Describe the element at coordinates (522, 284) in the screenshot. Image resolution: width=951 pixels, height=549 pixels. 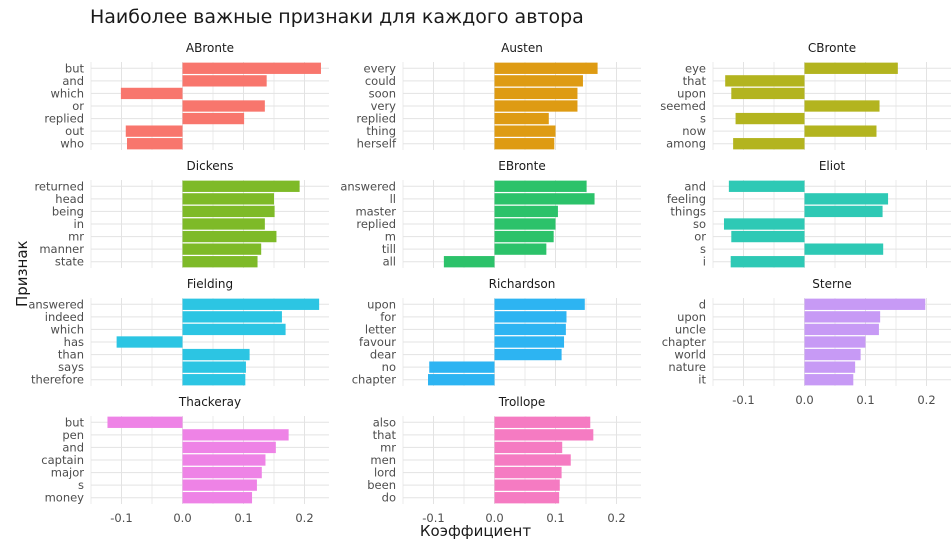
I see `facet-title: Richardson` at that location.